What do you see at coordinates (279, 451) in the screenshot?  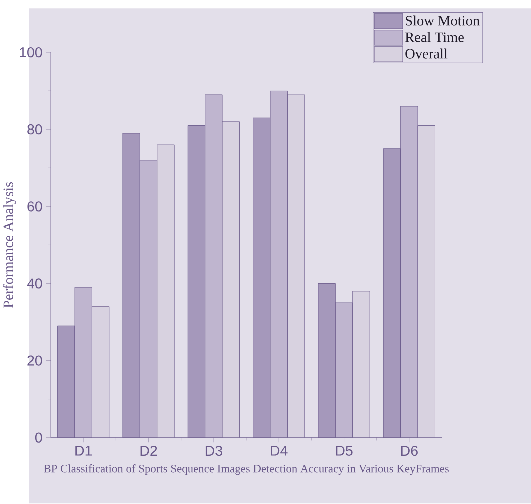 I see `x-tick-label: D4` at bounding box center [279, 451].